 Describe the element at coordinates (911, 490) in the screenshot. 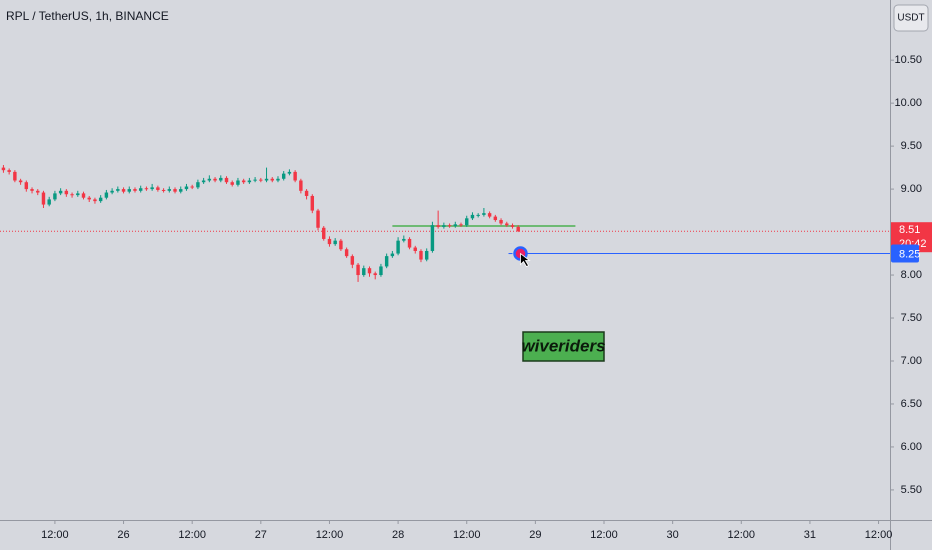

I see `y-tick-label: 5.50` at that location.